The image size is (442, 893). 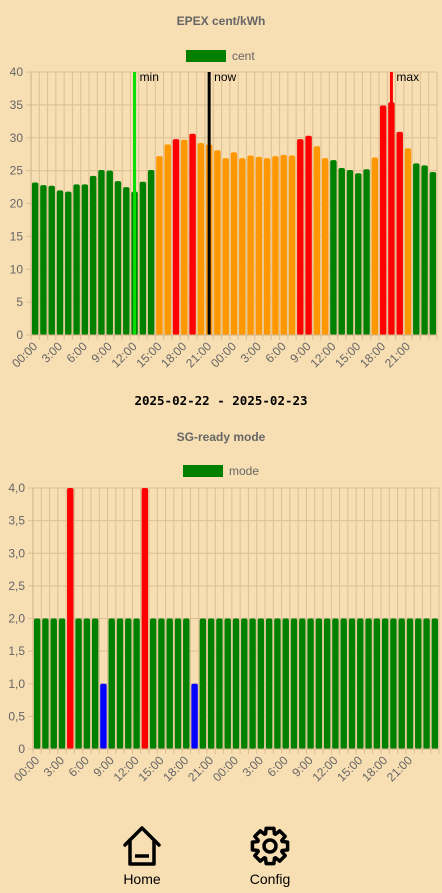 What do you see at coordinates (17, 72) in the screenshot?
I see `y-tick-label: 40` at bounding box center [17, 72].